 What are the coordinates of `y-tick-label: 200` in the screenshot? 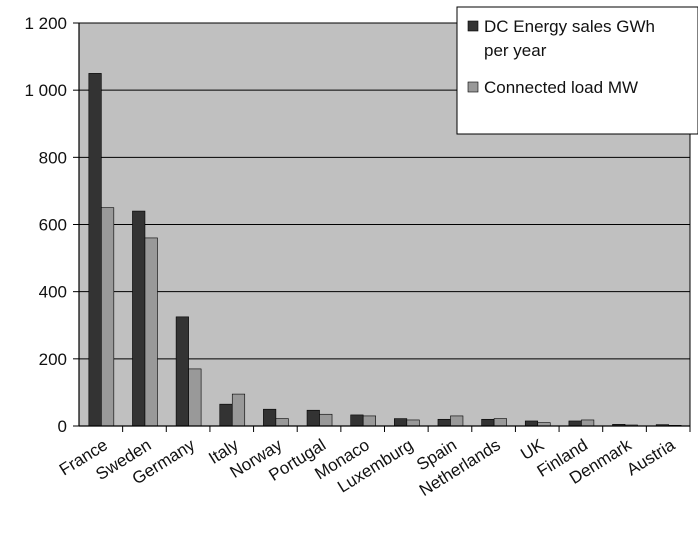 It's located at (53, 359).